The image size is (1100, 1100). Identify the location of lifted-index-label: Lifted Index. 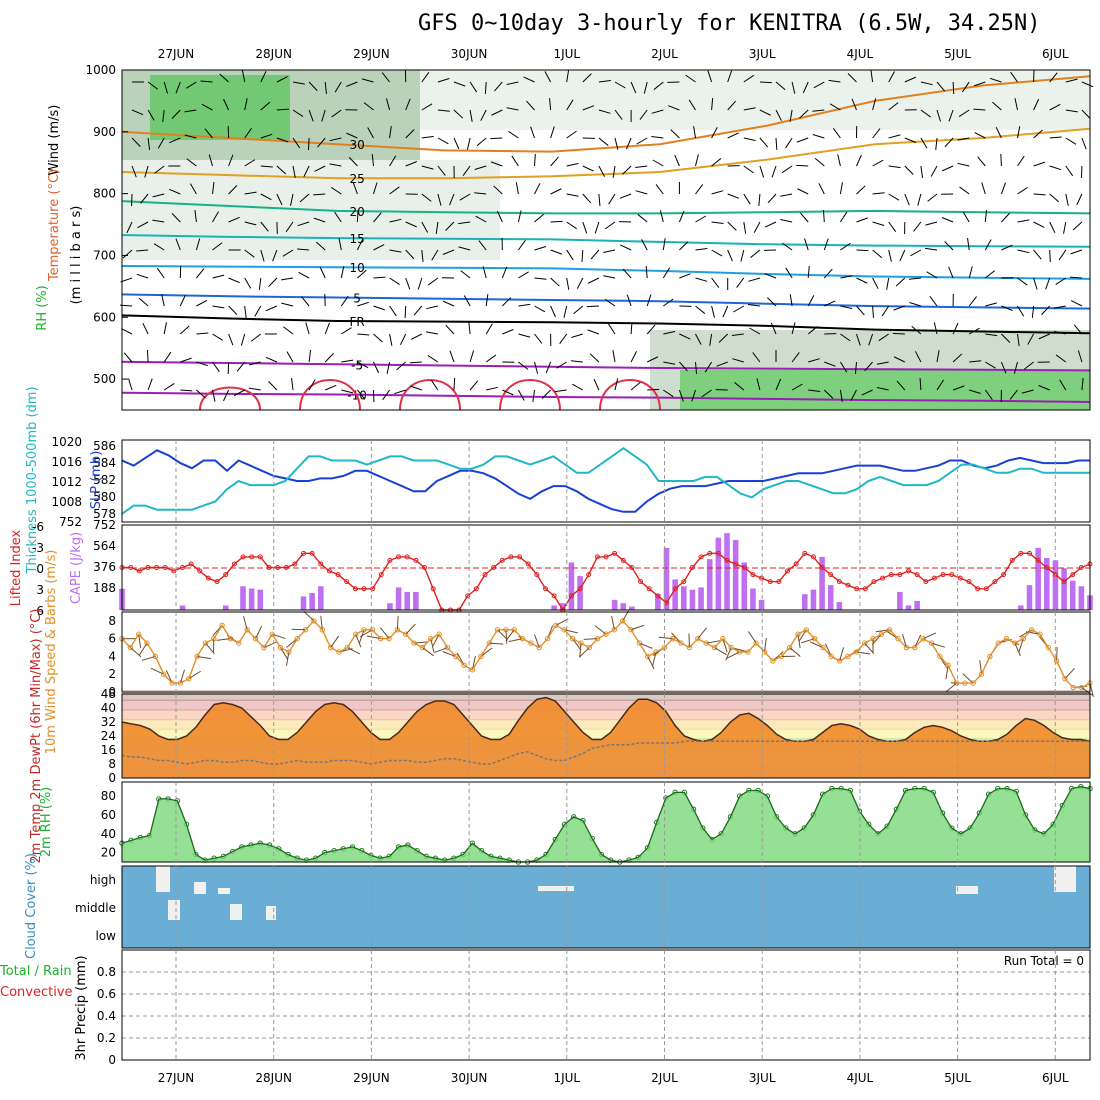
(16, 567).